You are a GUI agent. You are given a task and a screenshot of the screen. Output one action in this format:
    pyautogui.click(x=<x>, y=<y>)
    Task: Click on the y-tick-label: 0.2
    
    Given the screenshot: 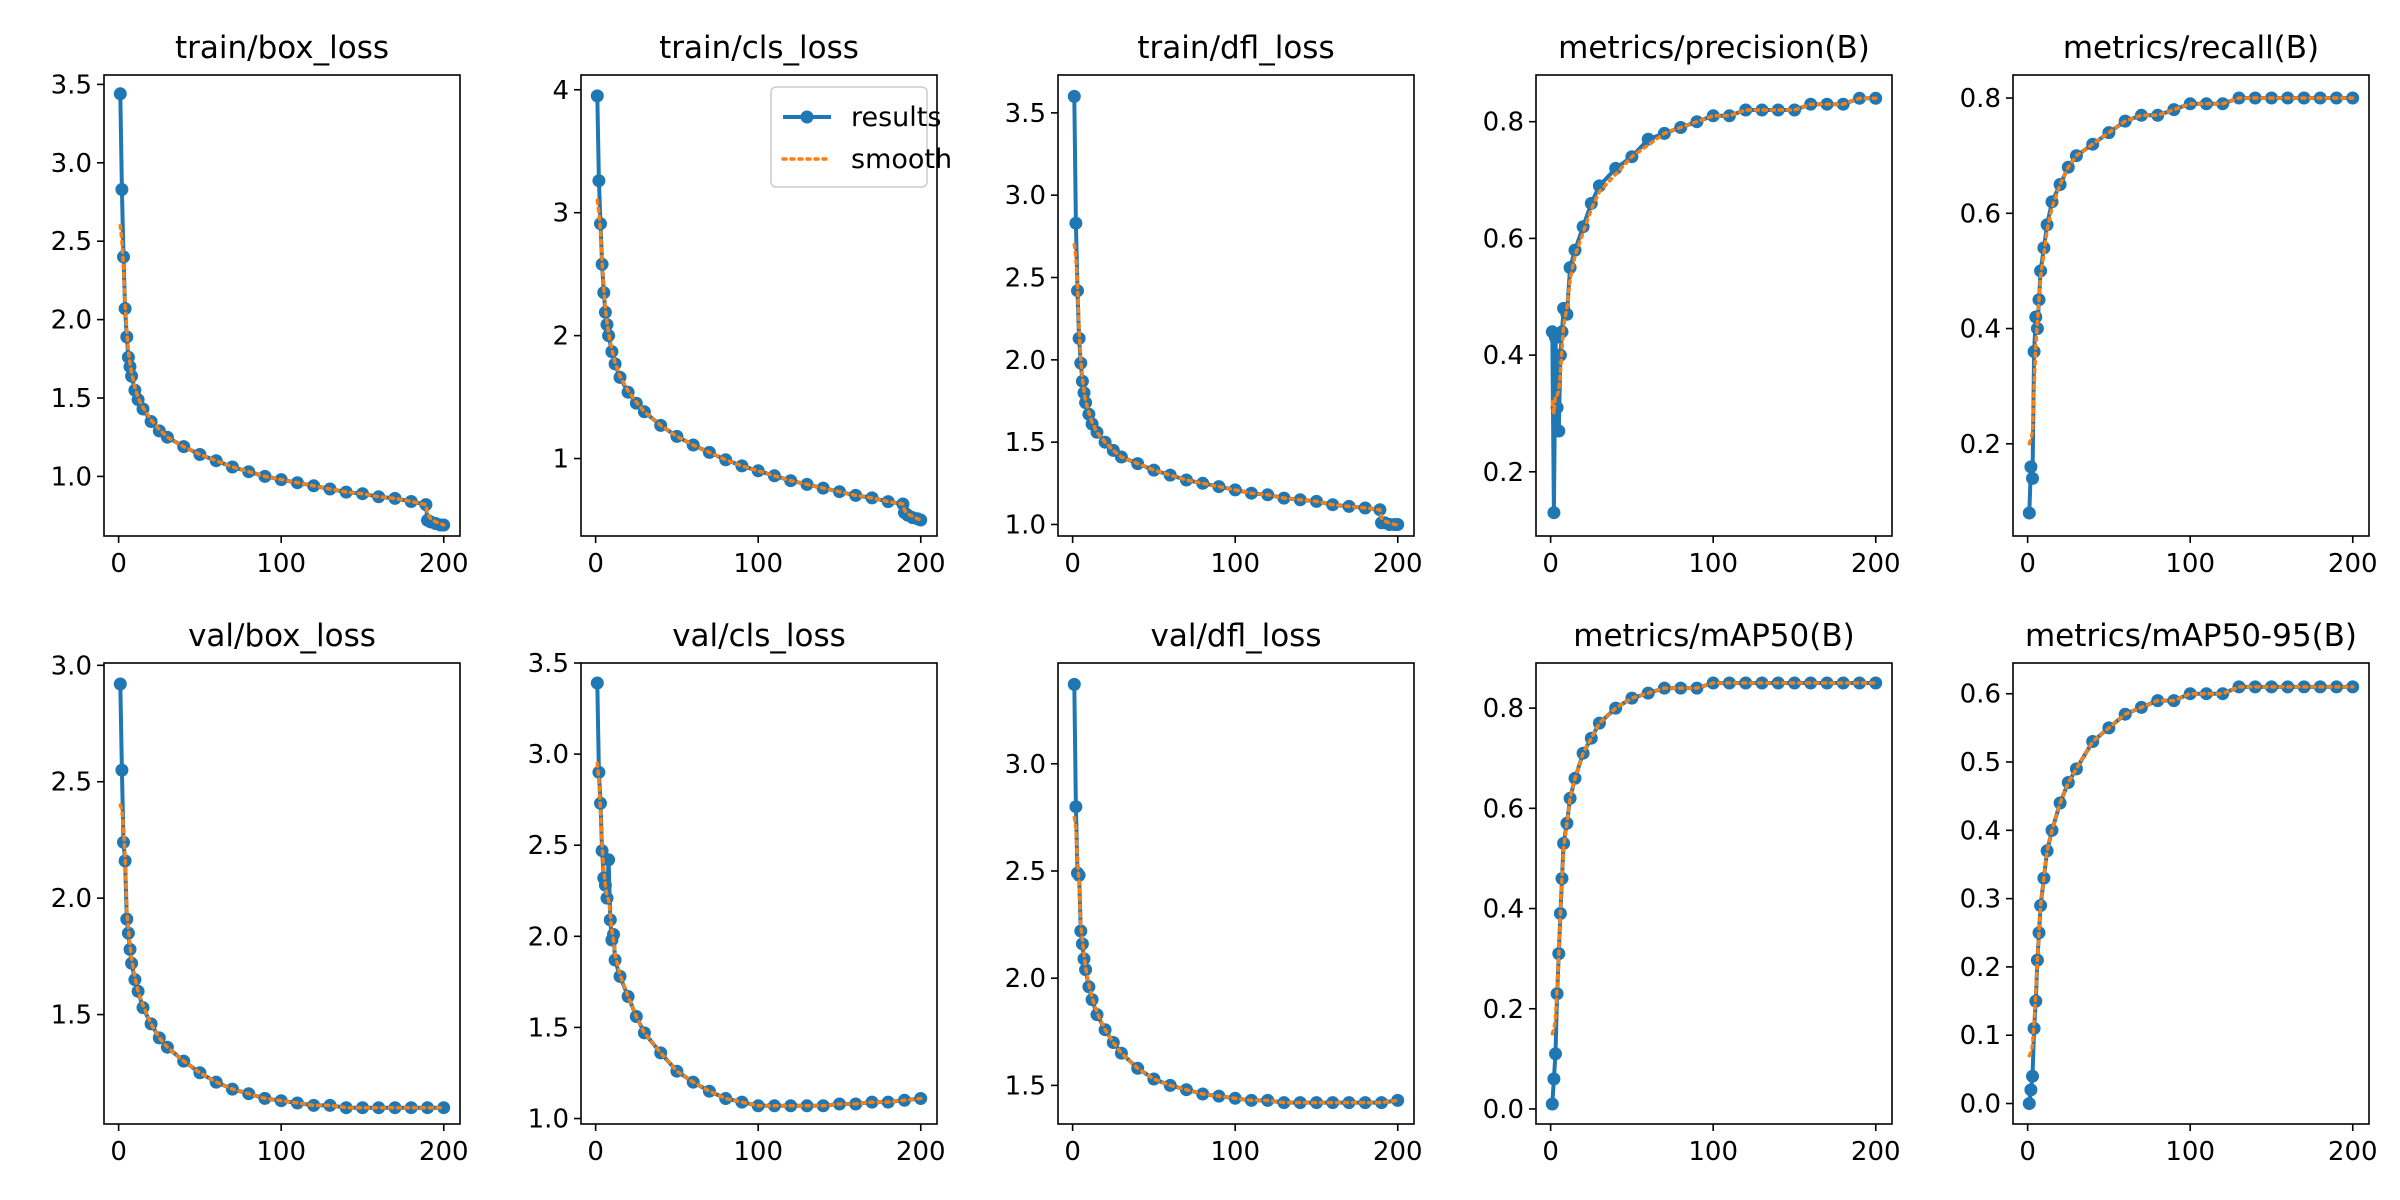 What is the action you would take?
    pyautogui.click(x=1503, y=473)
    